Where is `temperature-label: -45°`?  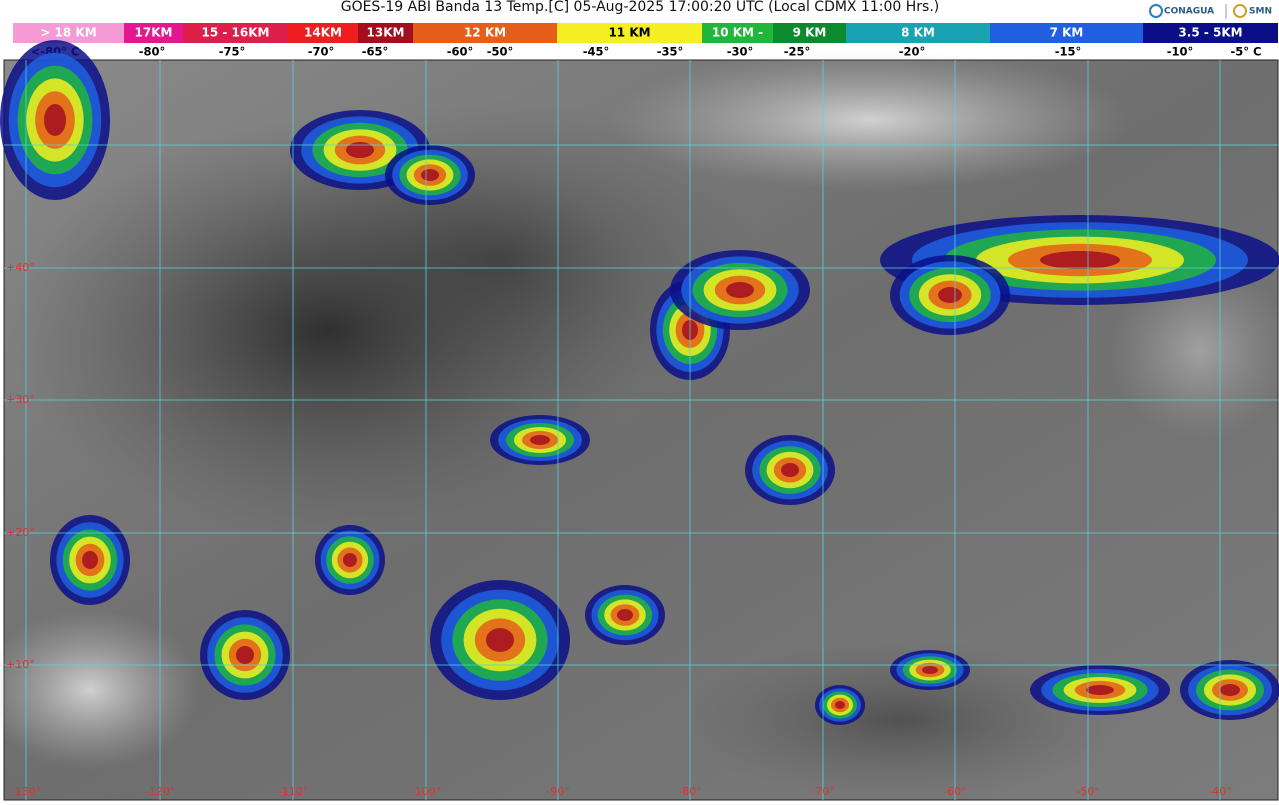 temperature-label: -45° is located at coordinates (596, 52).